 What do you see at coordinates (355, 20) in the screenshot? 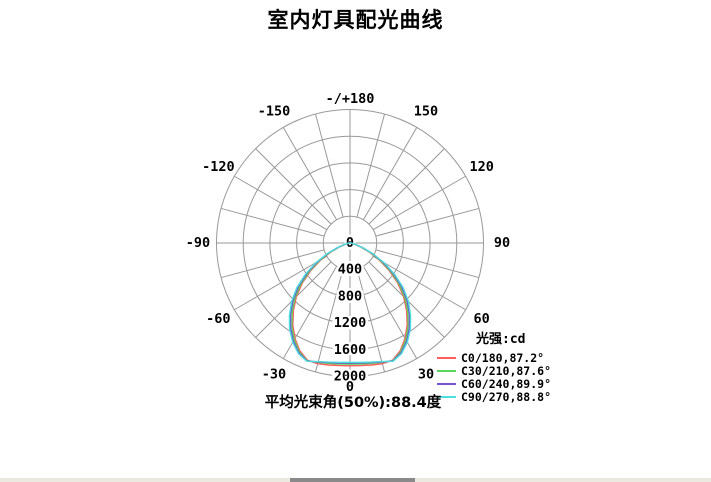
I see `page-title: 室内灯具配光曲线` at bounding box center [355, 20].